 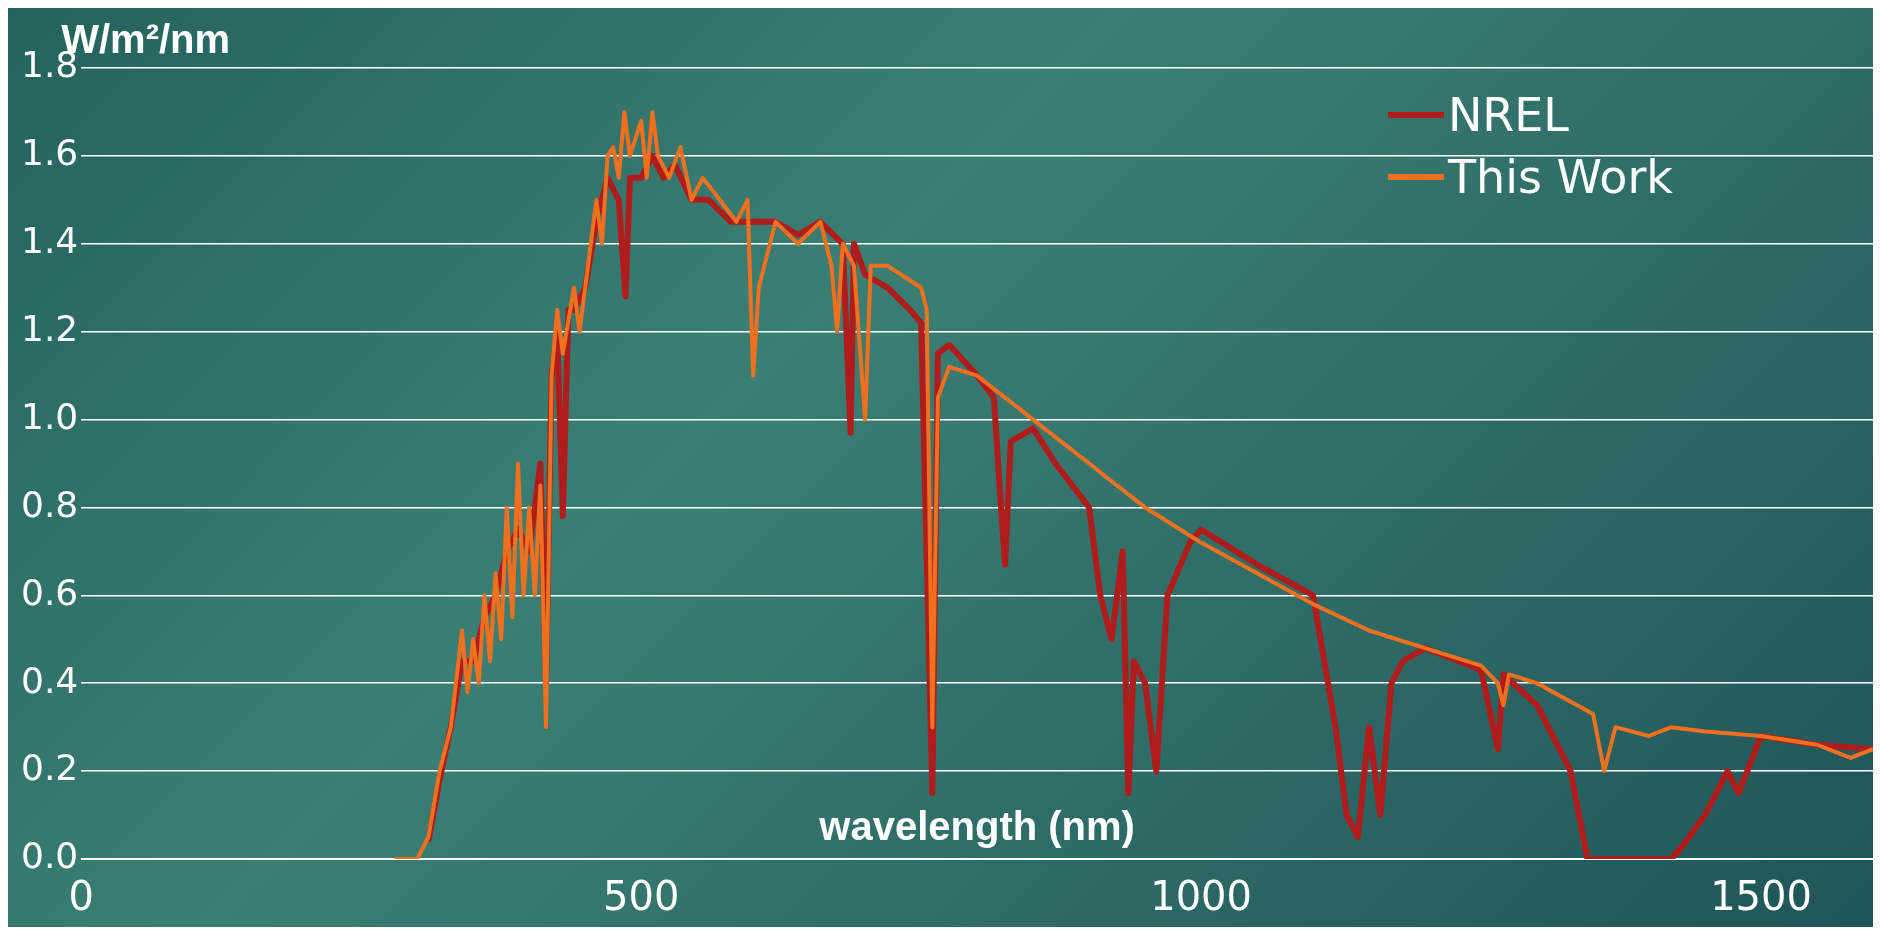 I want to click on y-tick-label: 0.8, so click(x=49, y=504).